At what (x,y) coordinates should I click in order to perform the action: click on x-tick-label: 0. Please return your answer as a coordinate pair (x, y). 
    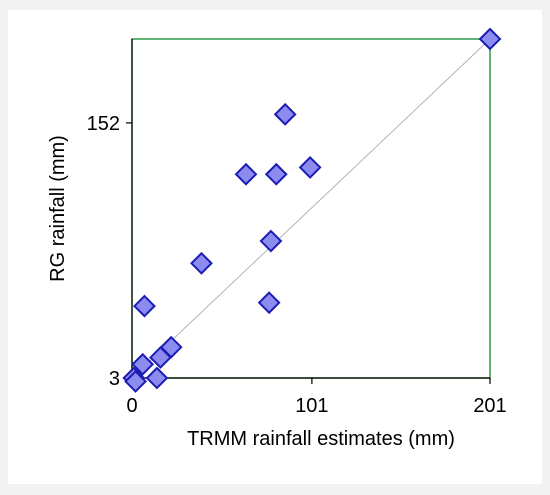
    Looking at the image, I should click on (131, 406).